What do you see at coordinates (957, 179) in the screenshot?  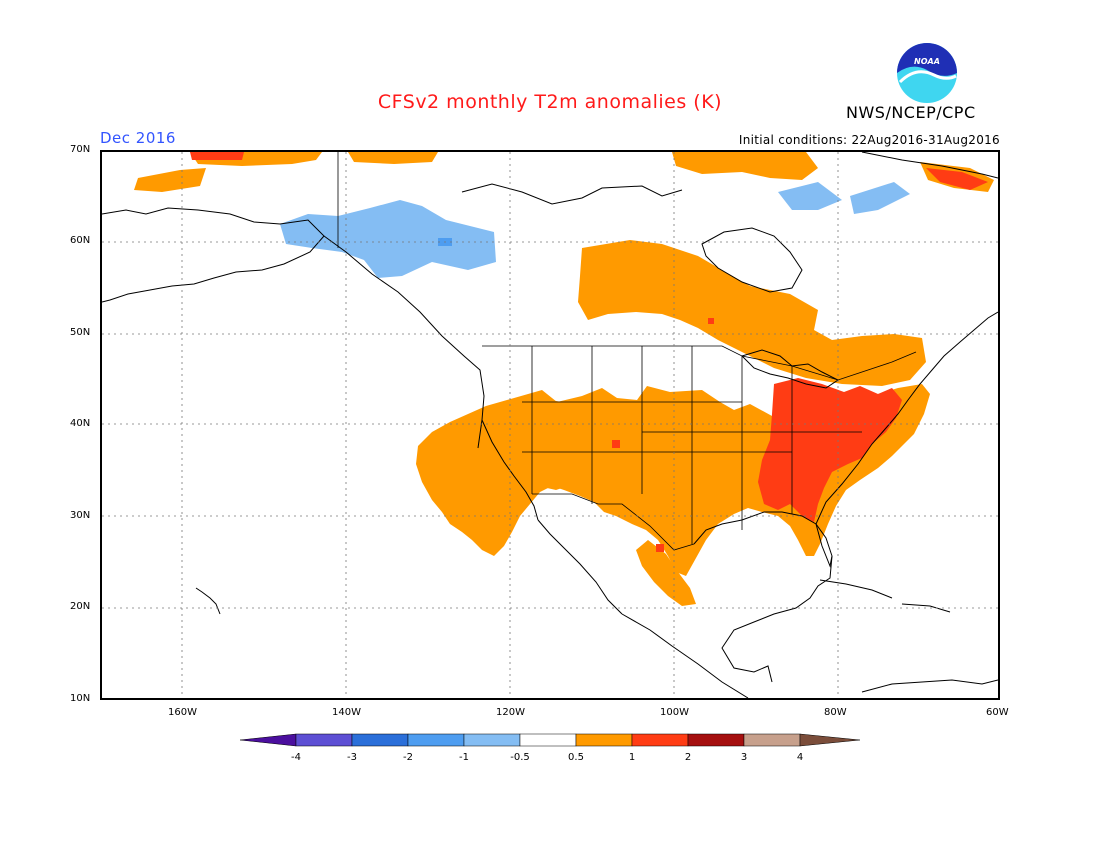 I see `hot-region-greenland` at bounding box center [957, 179].